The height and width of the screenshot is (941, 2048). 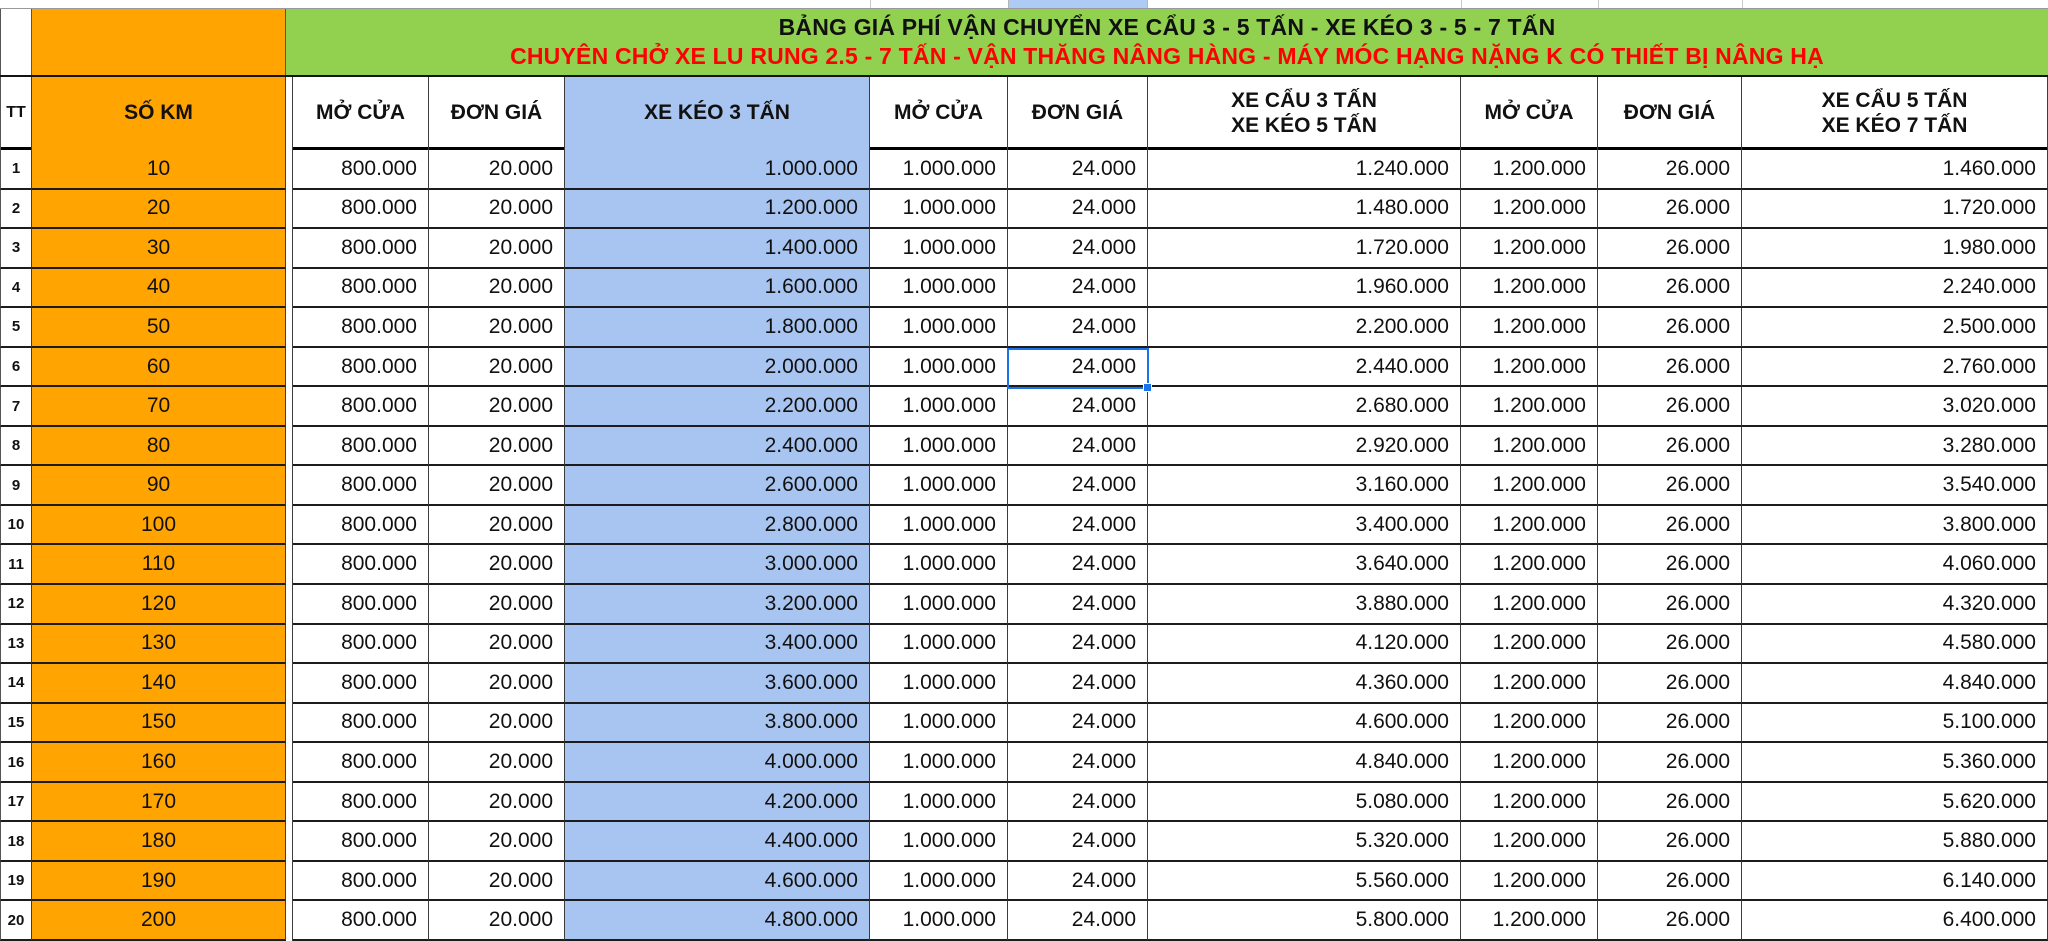 What do you see at coordinates (1895, 328) in the screenshot?
I see `cell-xe-cau-5-keo-7: 2.500.000` at bounding box center [1895, 328].